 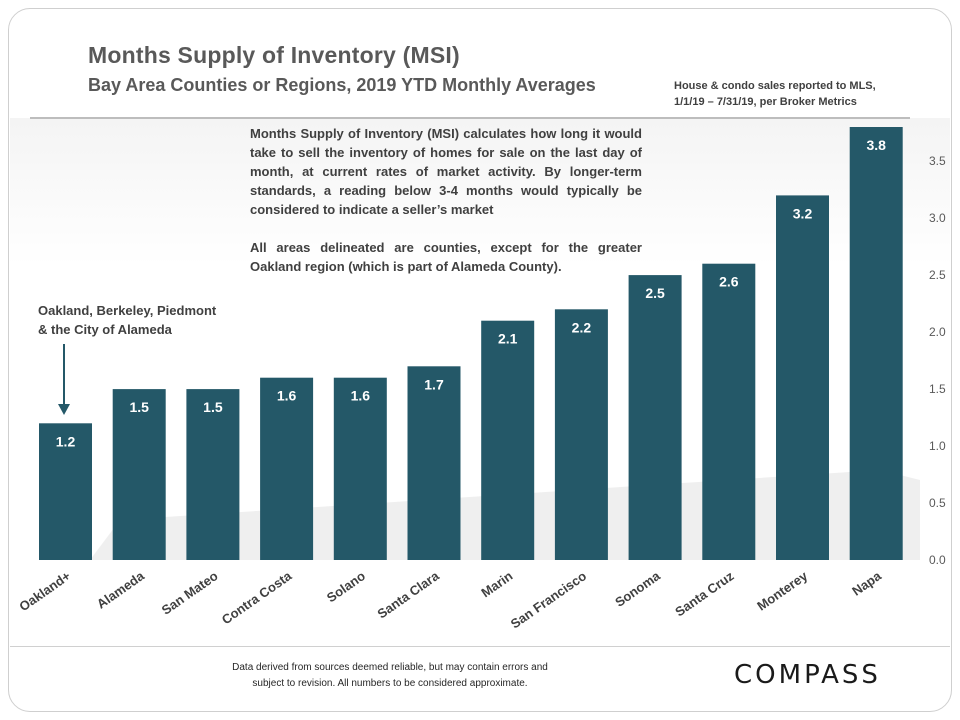 I want to click on logo-letter: C, so click(x=745, y=675).